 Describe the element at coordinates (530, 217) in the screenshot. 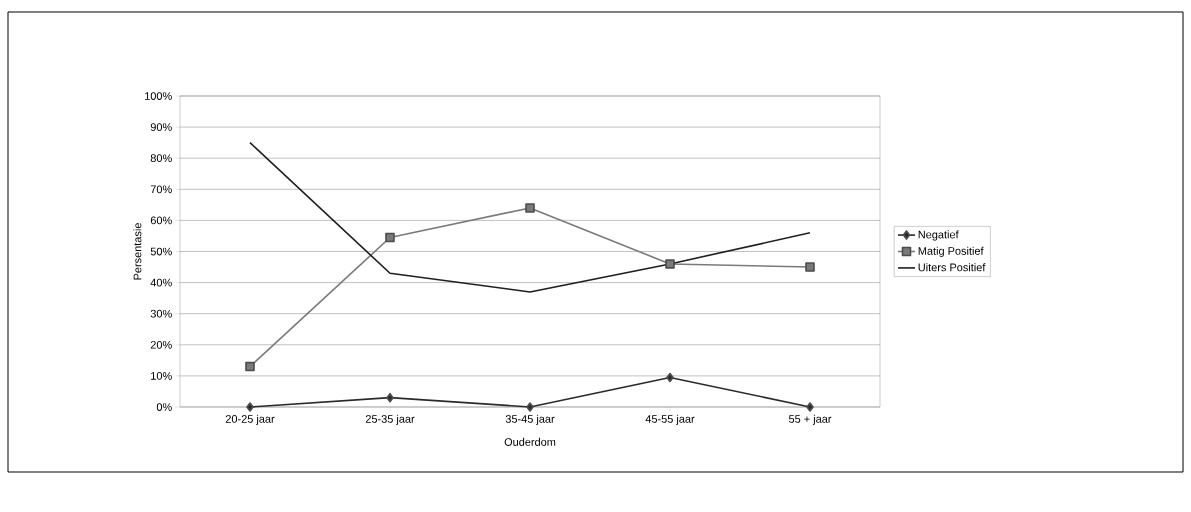

I see `line-series` at that location.